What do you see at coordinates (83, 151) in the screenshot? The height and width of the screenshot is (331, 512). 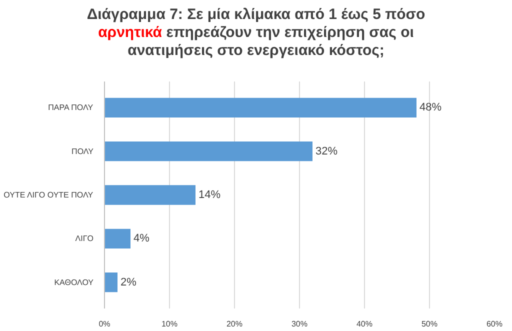 I see `y-tick-label: ΠΟΛΥ` at bounding box center [83, 151].